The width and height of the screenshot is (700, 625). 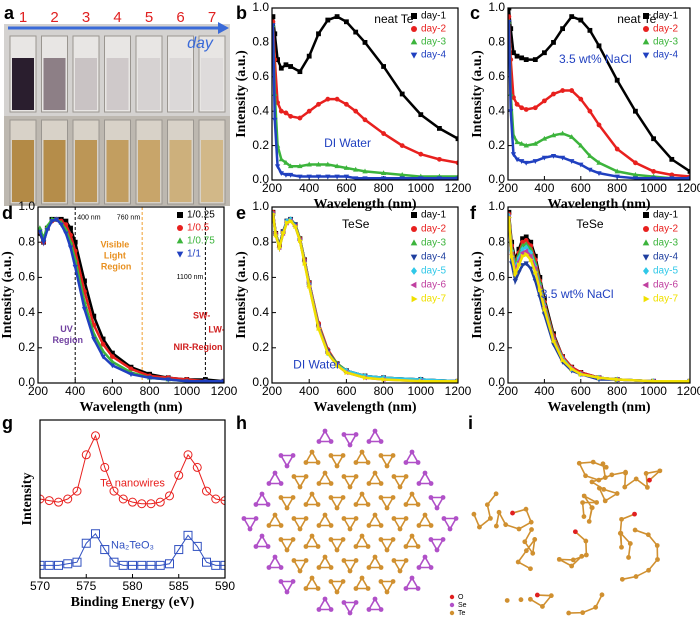 I want to click on guide-label: 1100 nm, so click(x=190, y=277).